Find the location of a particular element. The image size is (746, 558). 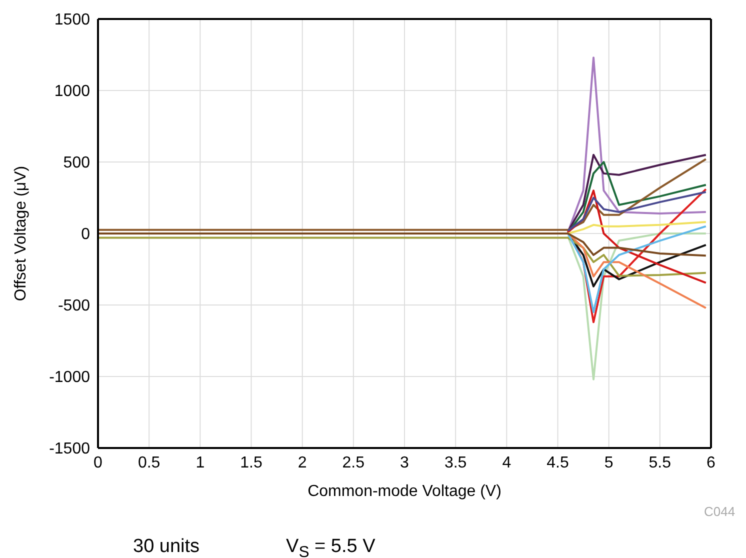

x-tick-label: 2 is located at coordinates (302, 463).